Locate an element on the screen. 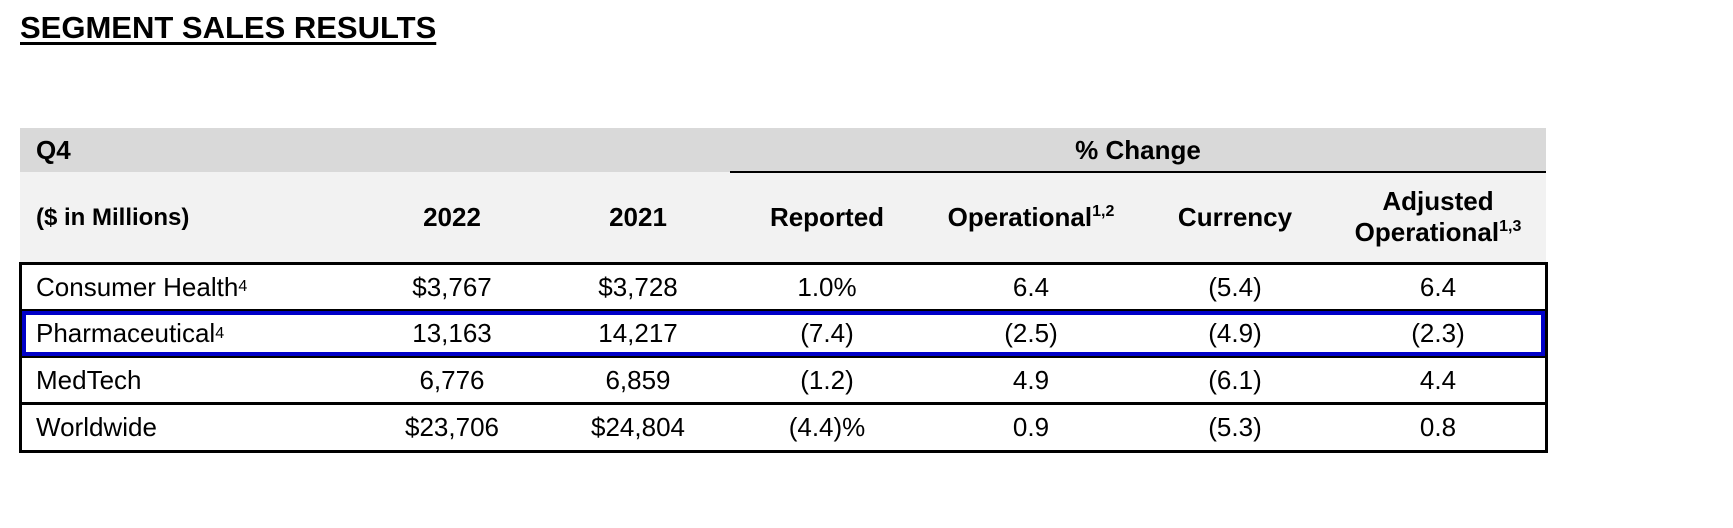 This screenshot has width=1733, height=528. cell: (2.3) is located at coordinates (1438, 333).